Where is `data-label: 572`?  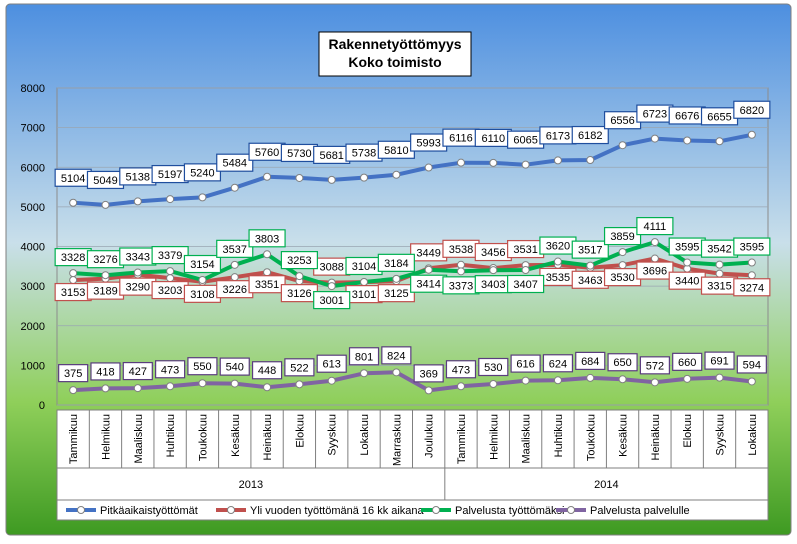
data-label: 572 is located at coordinates (655, 366).